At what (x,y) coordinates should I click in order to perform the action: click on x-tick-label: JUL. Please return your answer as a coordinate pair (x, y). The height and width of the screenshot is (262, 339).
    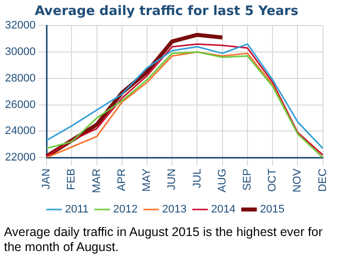
    Looking at the image, I should click on (197, 178).